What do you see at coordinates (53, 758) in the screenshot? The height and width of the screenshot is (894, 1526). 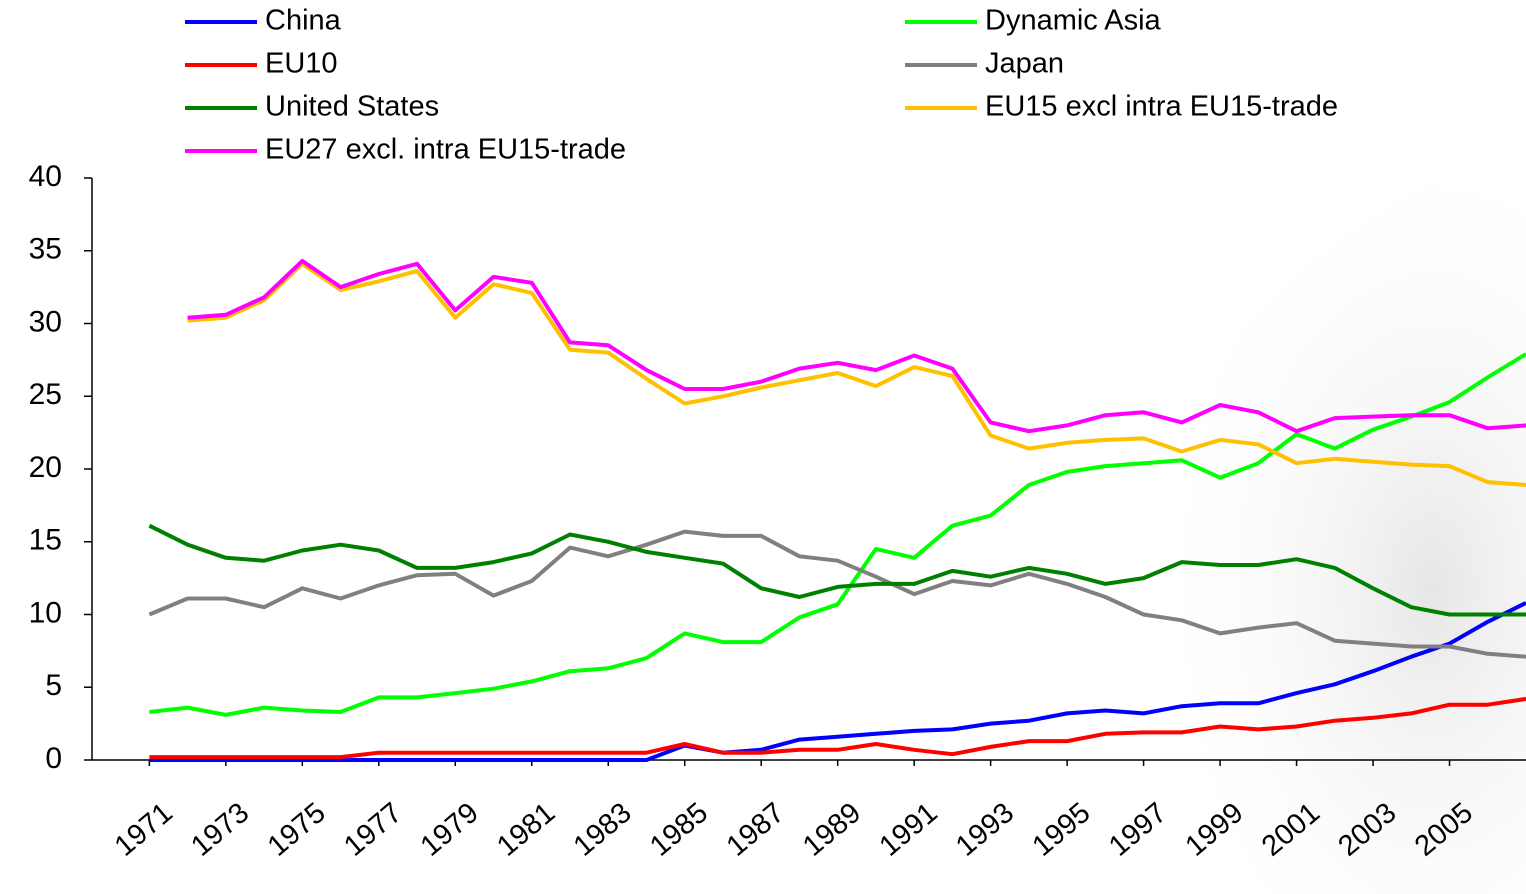 I see `y-tick-label: 0` at bounding box center [53, 758].